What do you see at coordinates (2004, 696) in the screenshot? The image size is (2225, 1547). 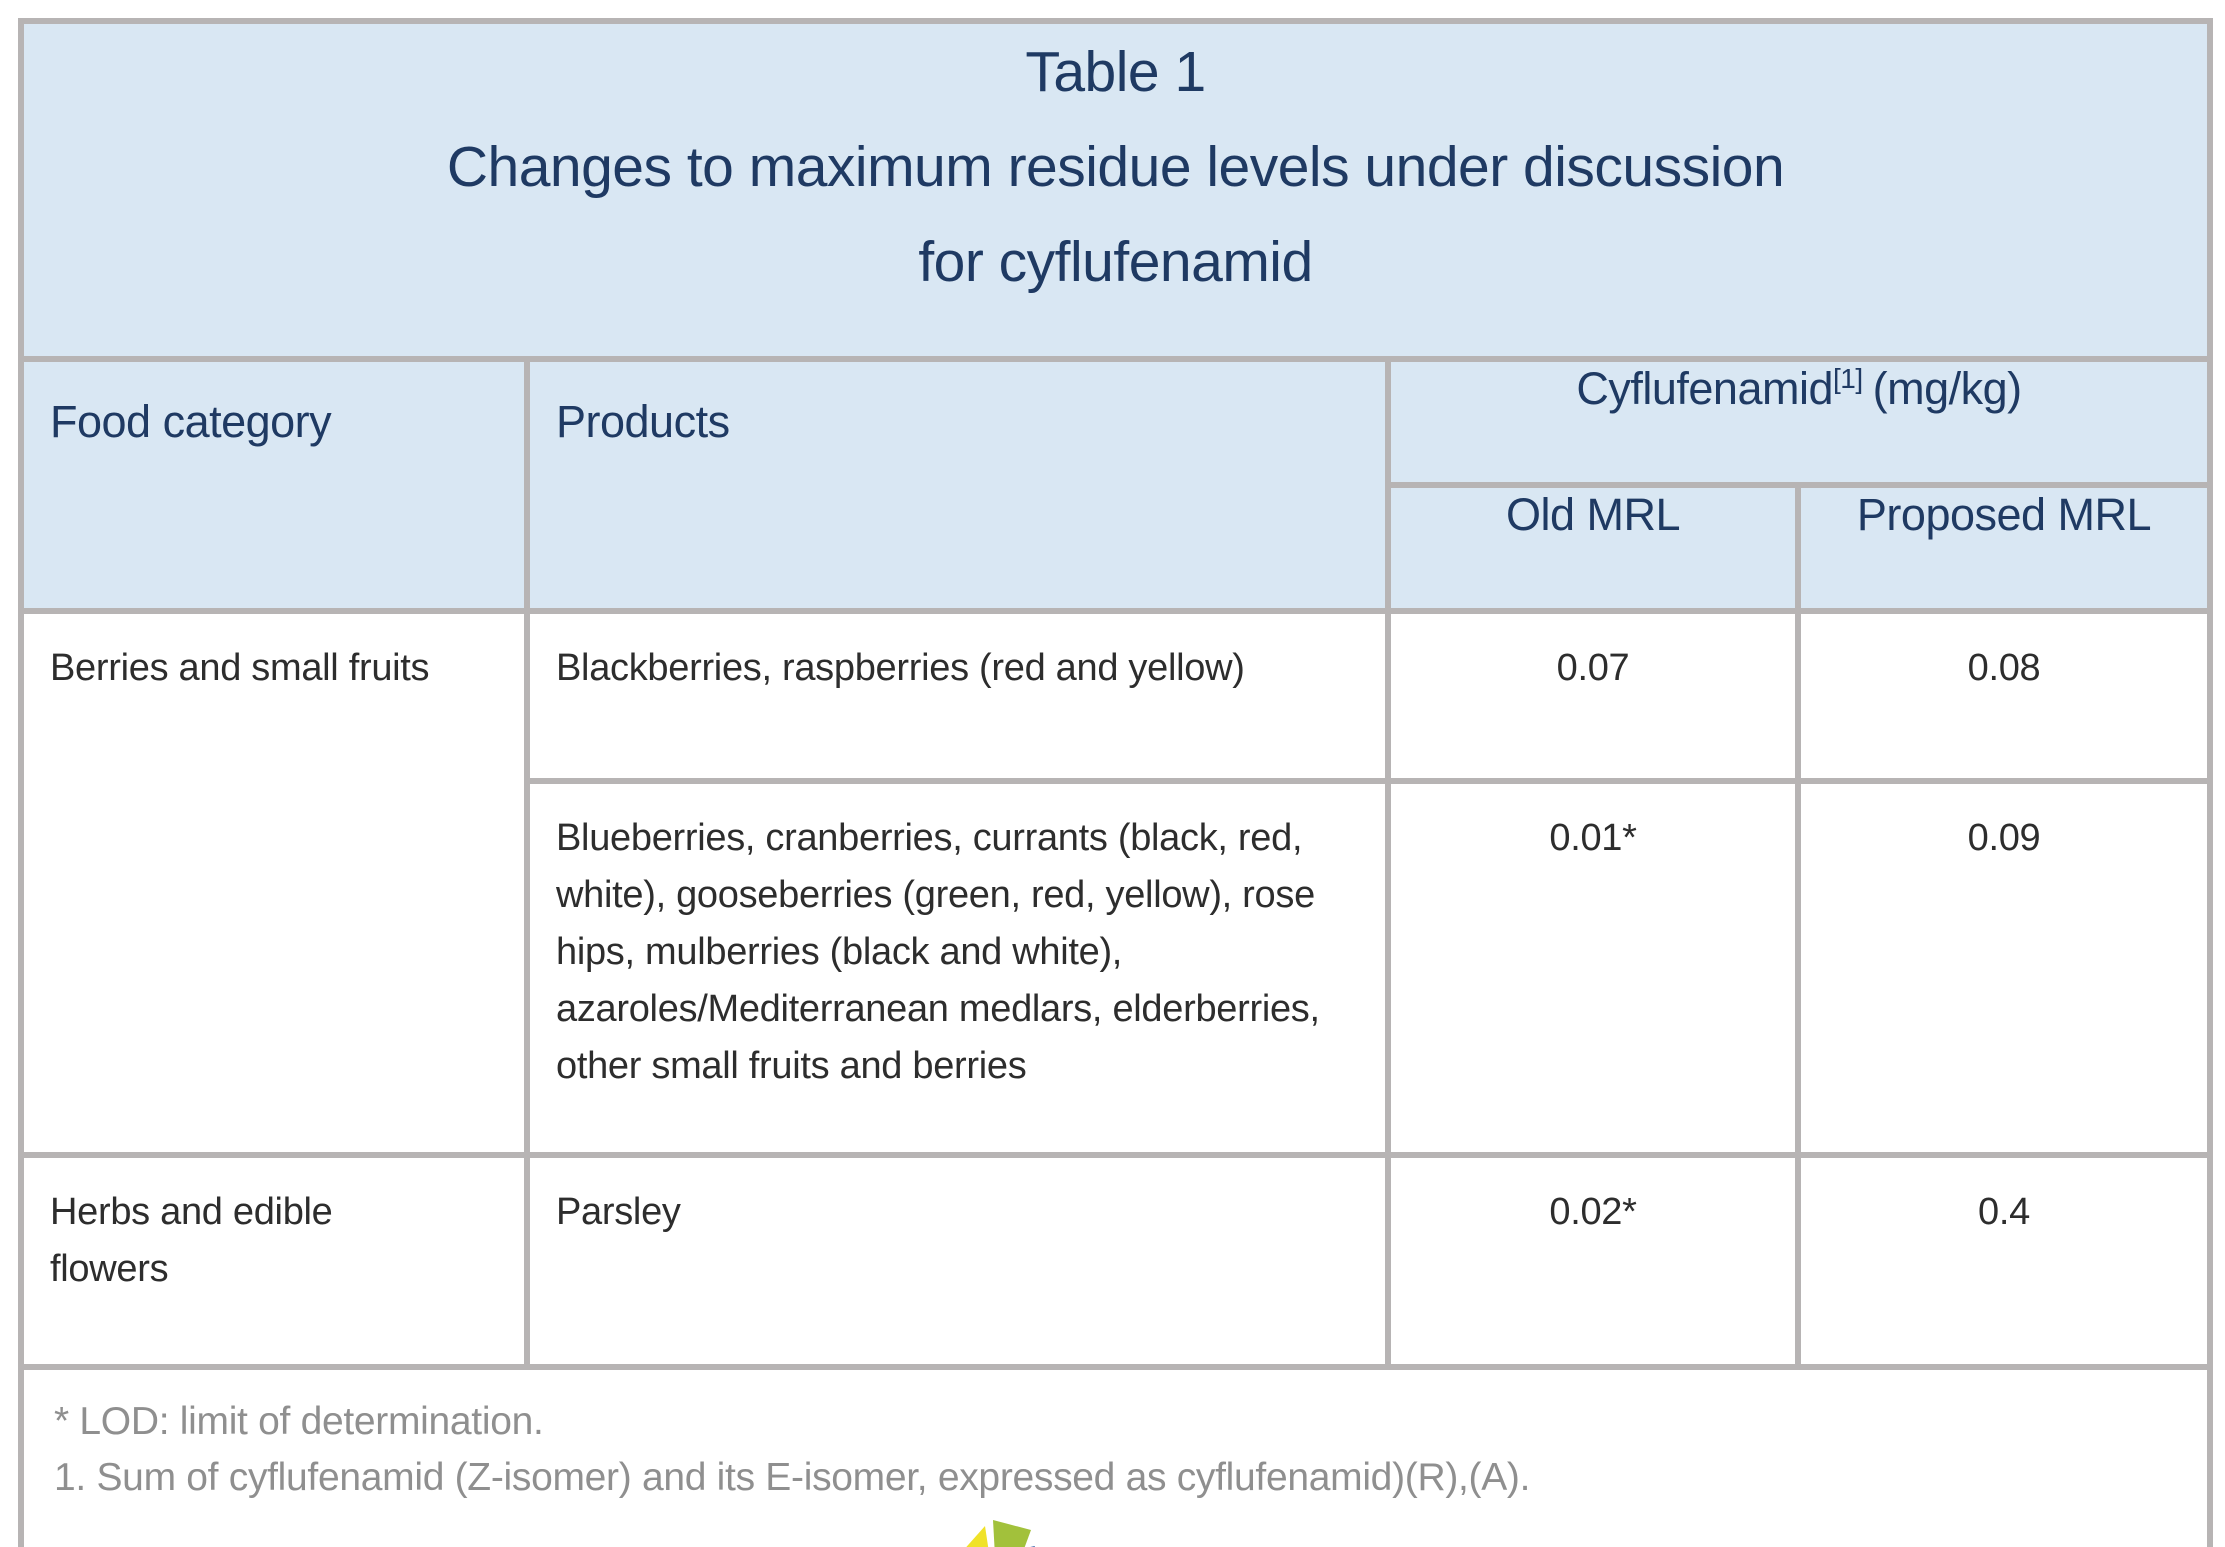 I see `cell-proposed-mrl: 0.08` at bounding box center [2004, 696].